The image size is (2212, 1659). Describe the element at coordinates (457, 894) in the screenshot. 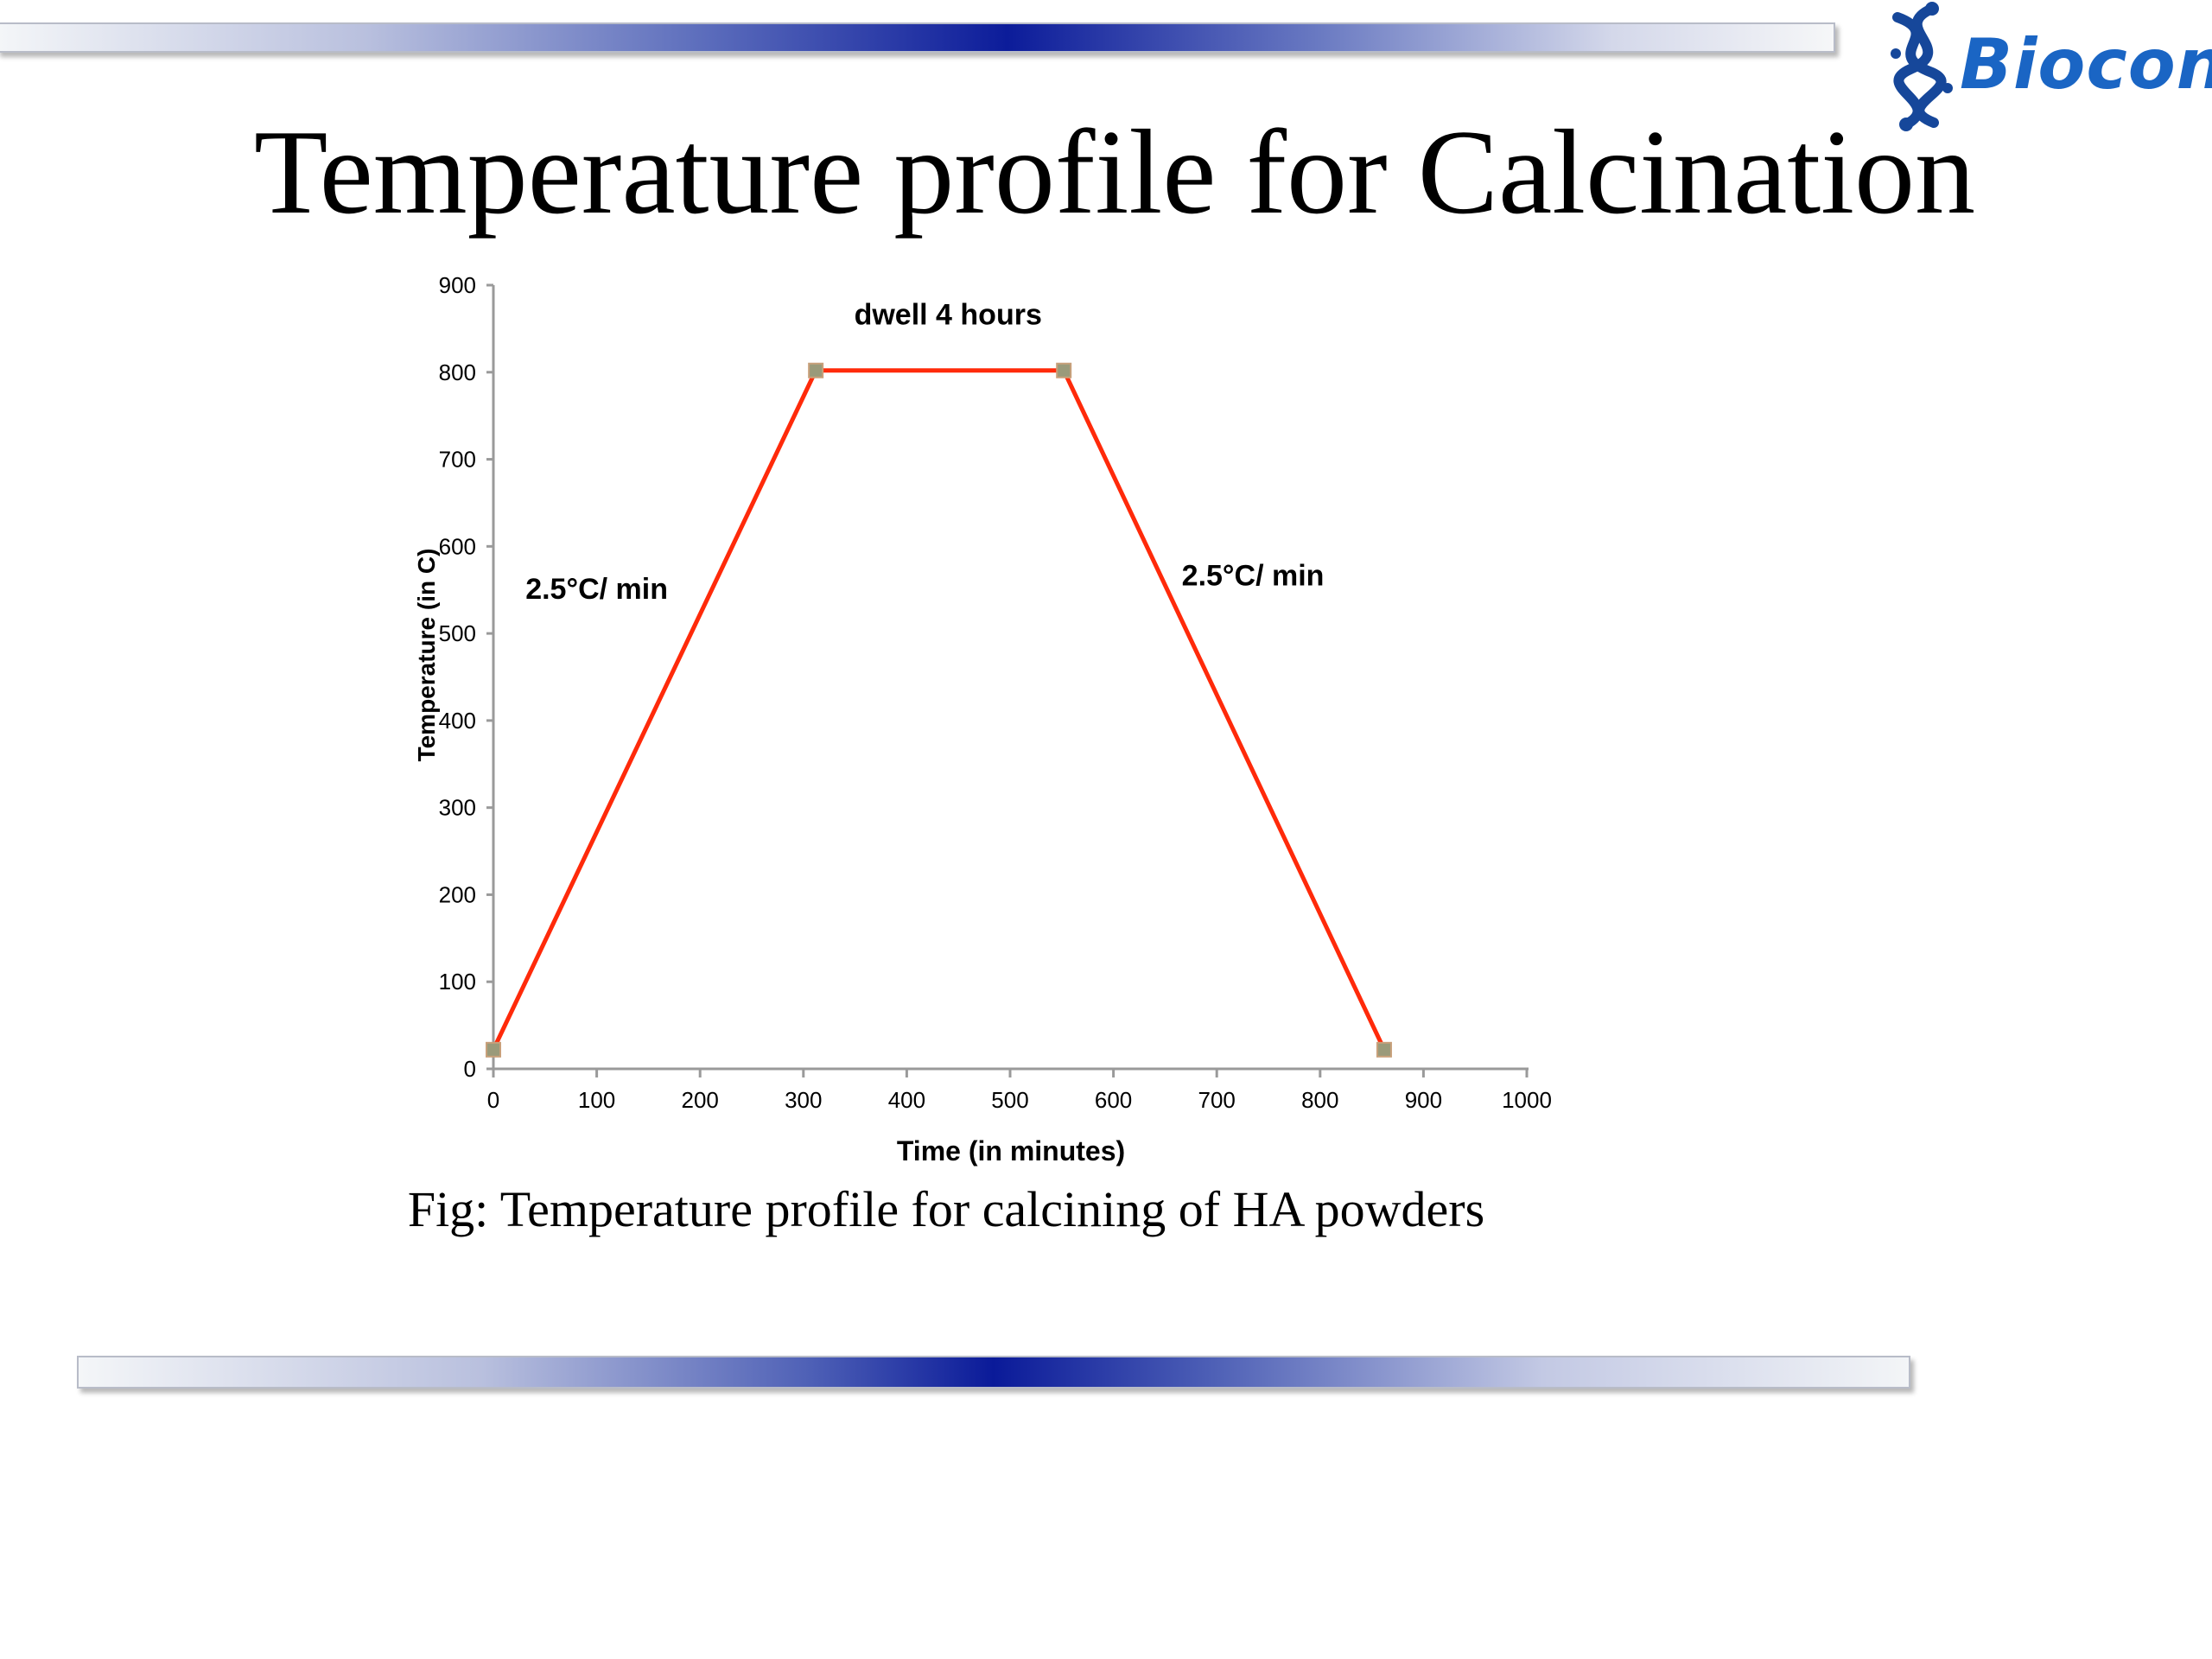

I see `y-tick-label: 200` at that location.